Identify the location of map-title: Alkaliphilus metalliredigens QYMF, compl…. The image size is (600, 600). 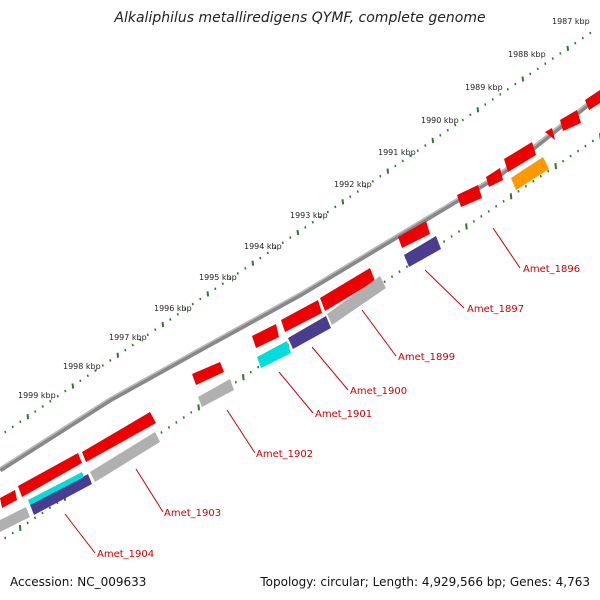
(299, 18).